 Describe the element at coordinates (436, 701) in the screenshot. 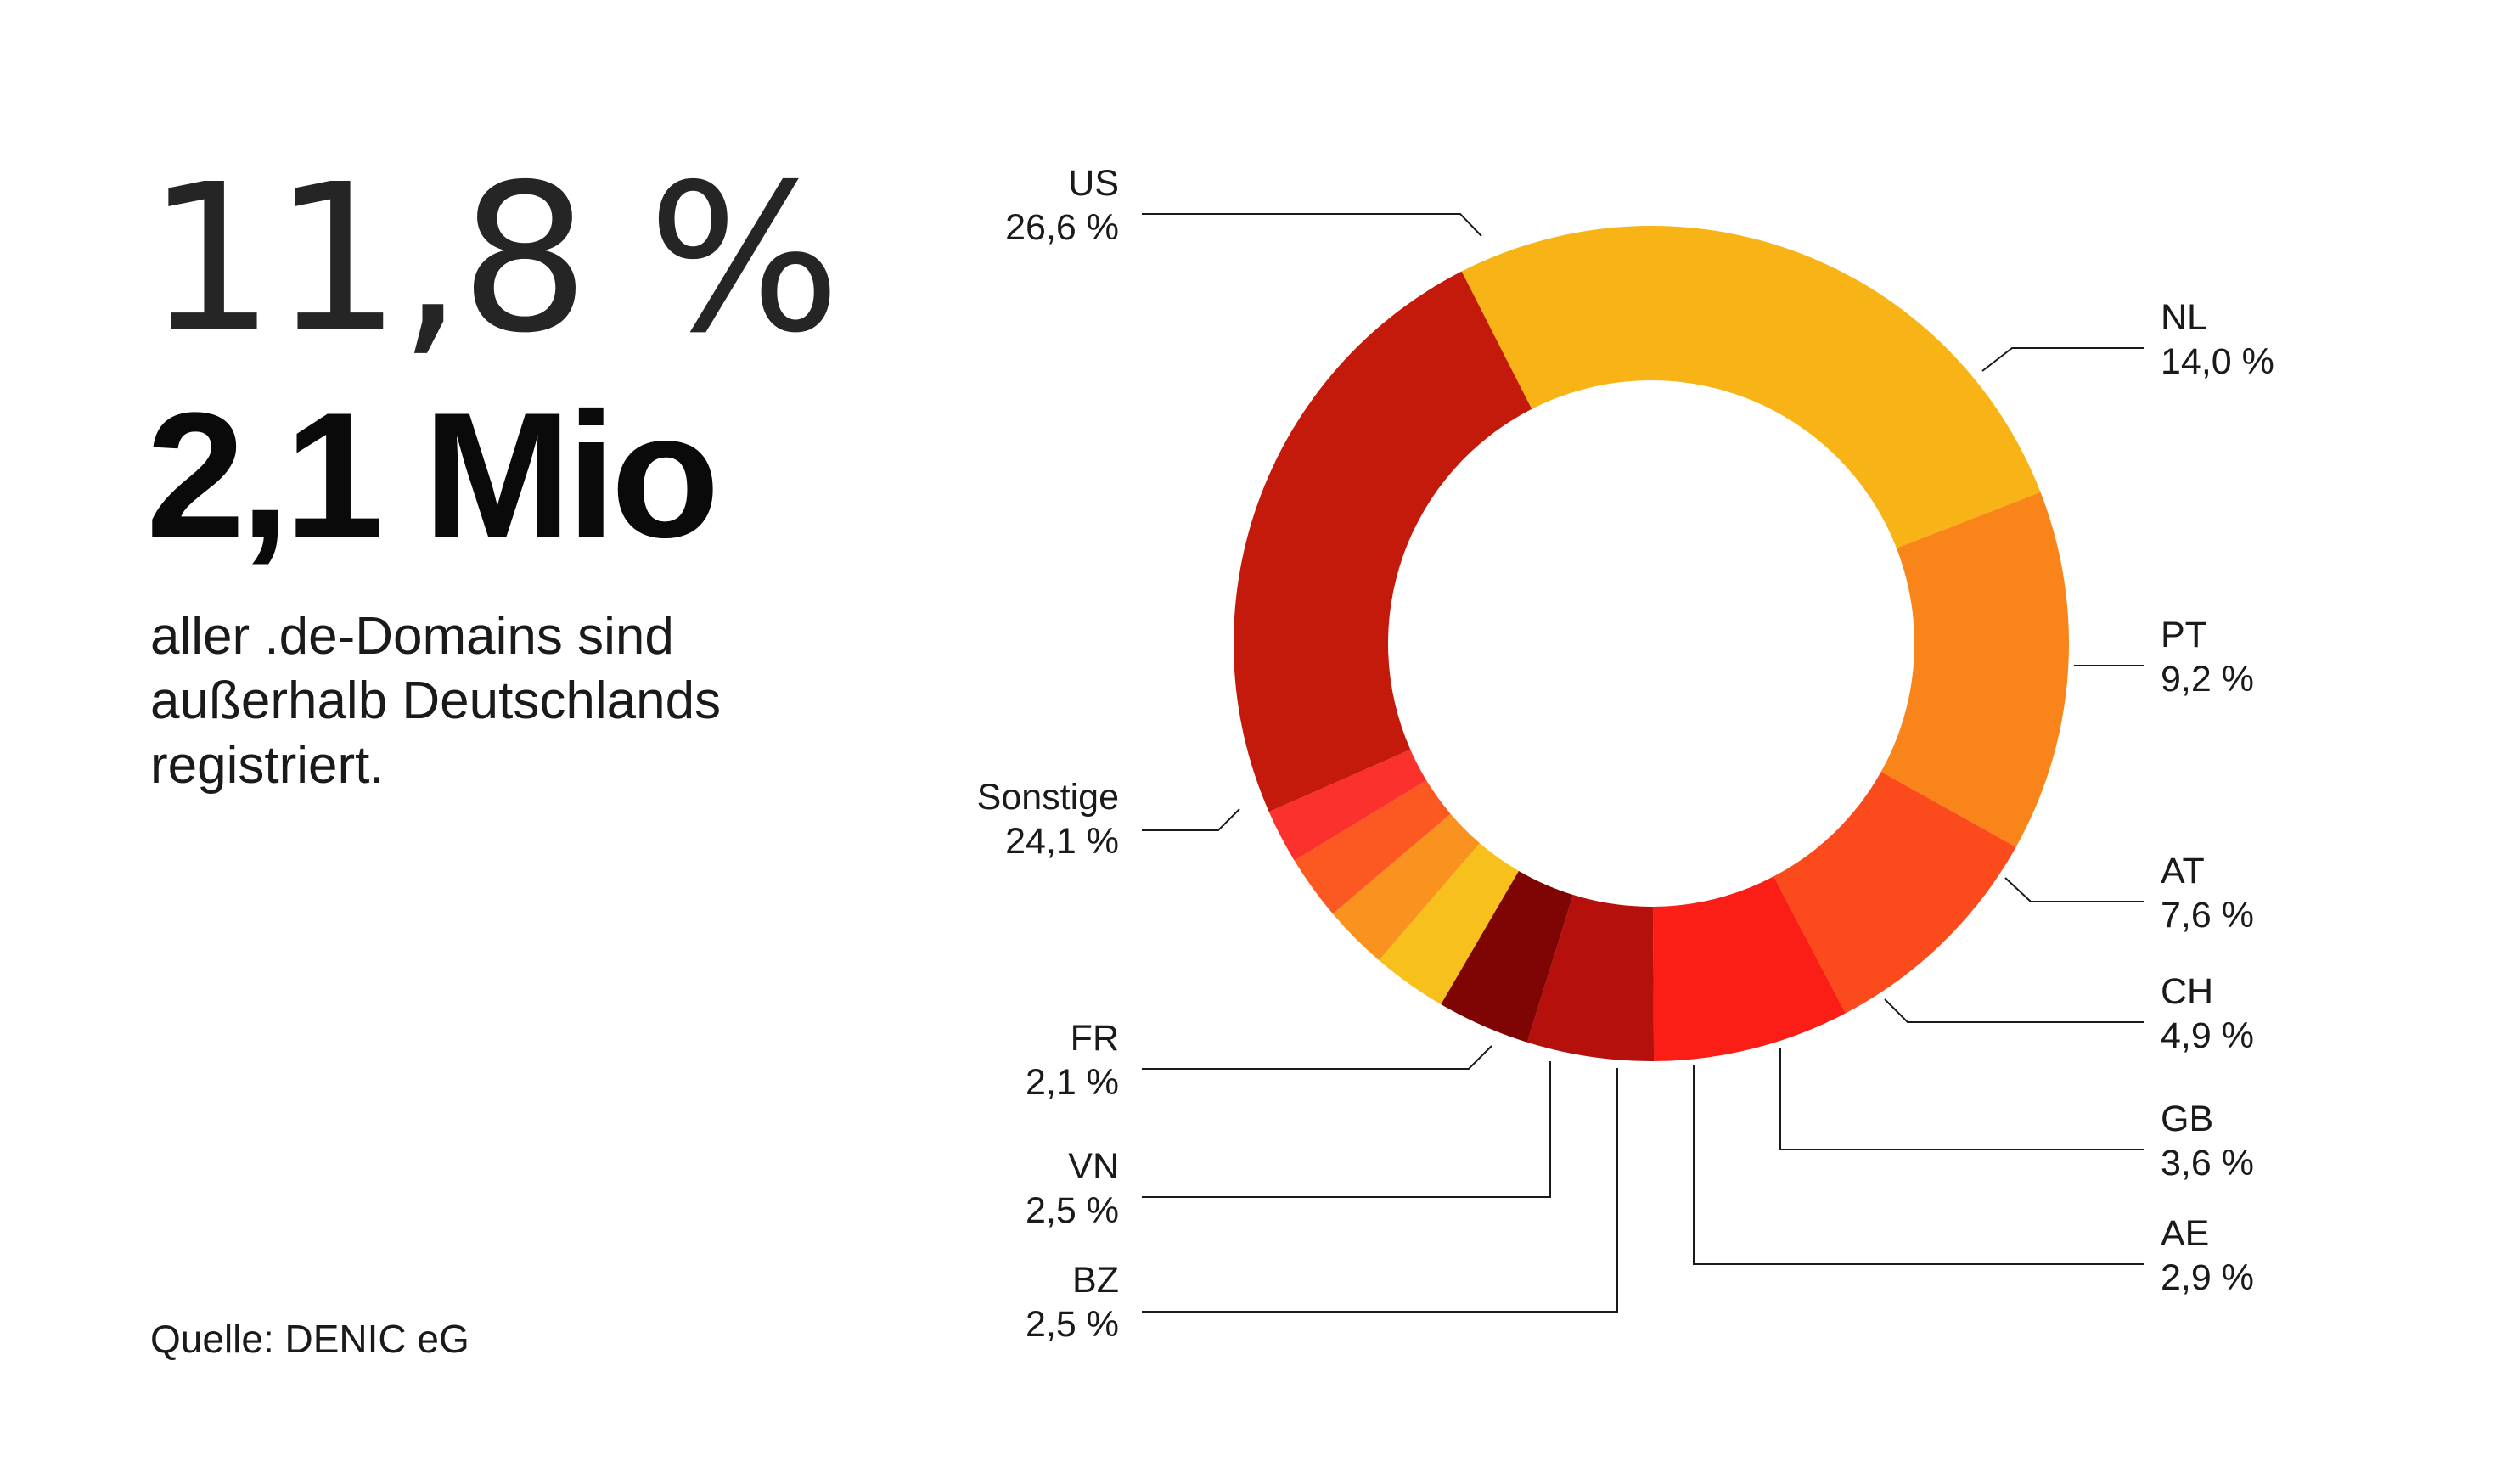

I see `description-line-2: außerhalb Deutschlands` at that location.